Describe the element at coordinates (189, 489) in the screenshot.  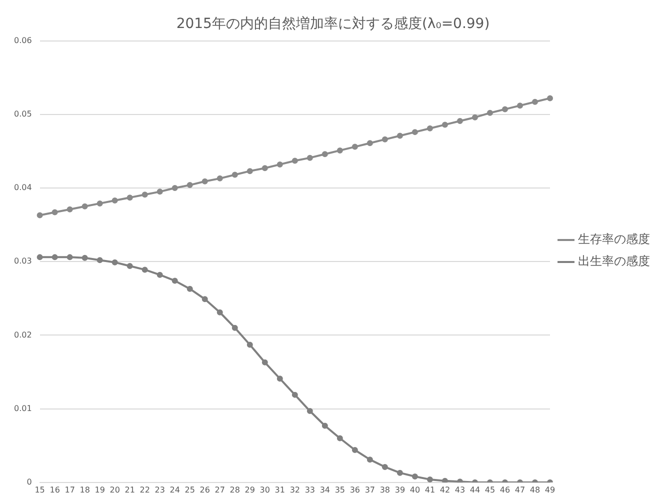
I see `x-tick-label: 25` at that location.